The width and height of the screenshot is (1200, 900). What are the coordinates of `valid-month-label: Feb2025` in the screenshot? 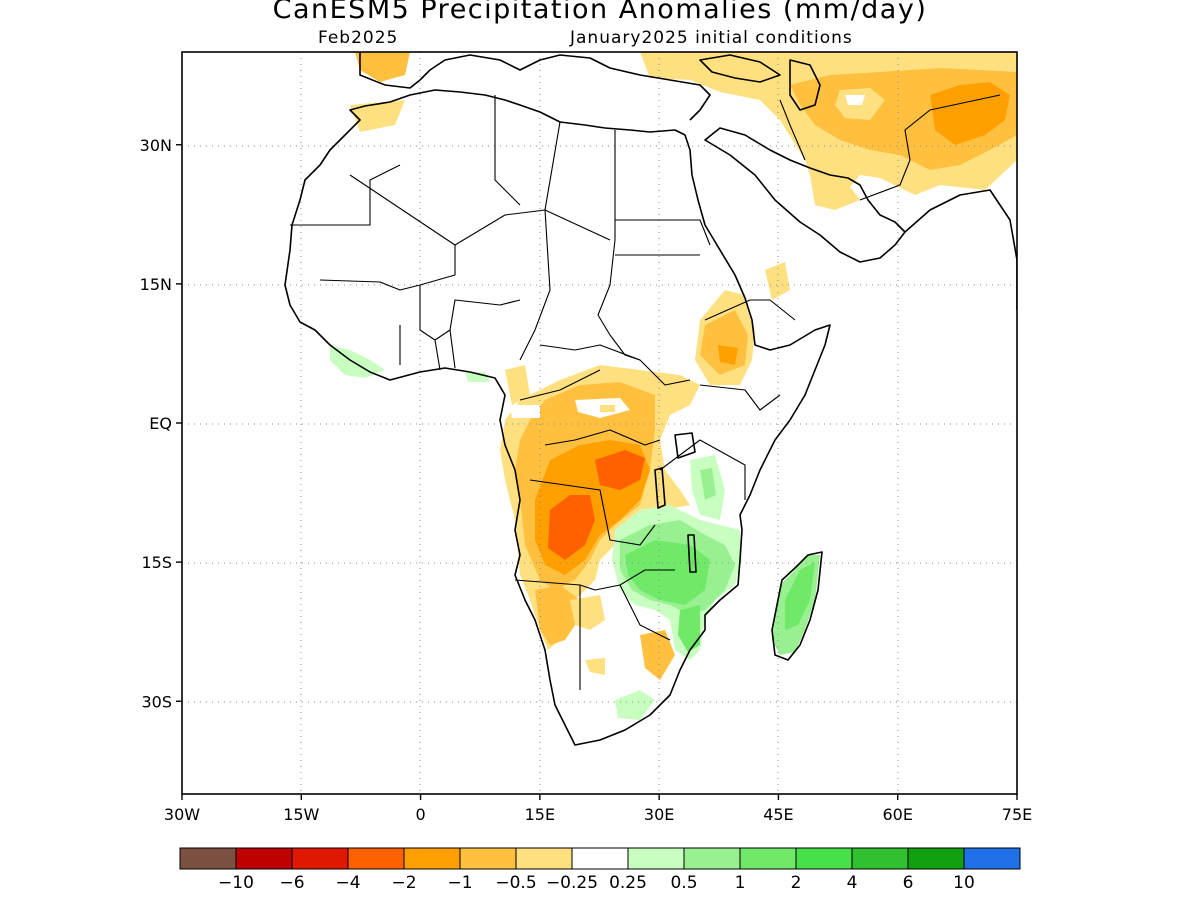 It's located at (358, 38).